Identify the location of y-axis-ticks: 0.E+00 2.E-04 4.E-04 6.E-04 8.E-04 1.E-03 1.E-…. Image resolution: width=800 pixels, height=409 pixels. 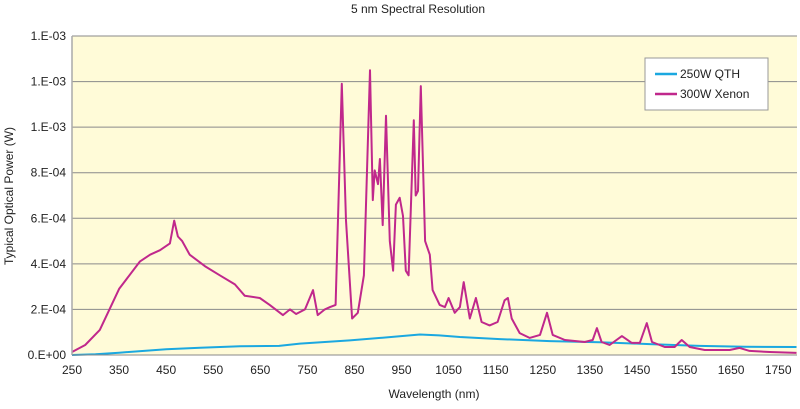
(47, 195).